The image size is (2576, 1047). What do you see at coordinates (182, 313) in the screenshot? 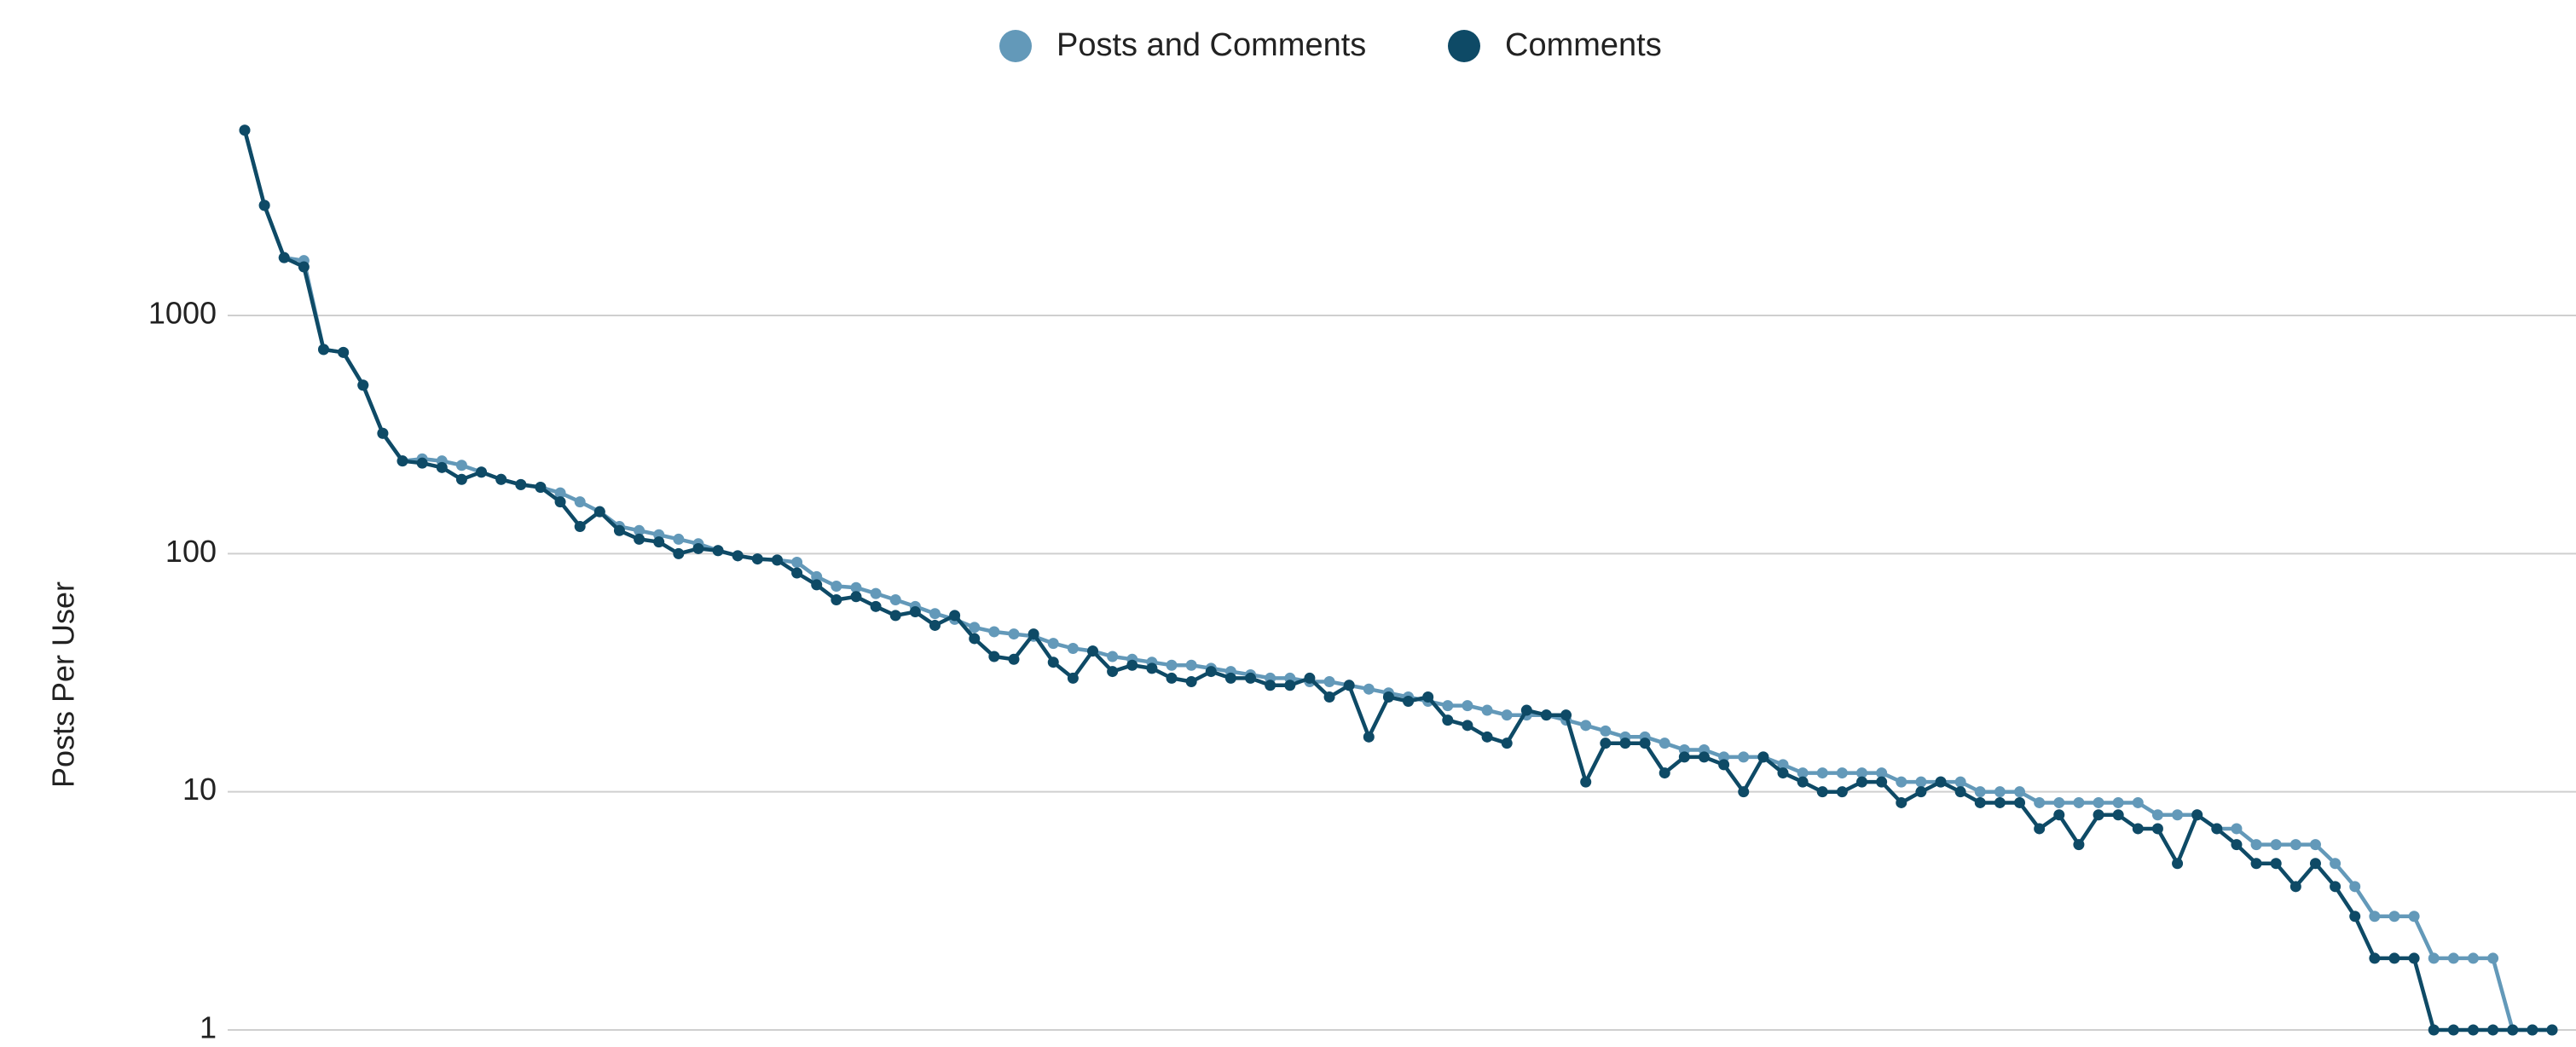
I see `y-tick-label: 1000` at bounding box center [182, 313].